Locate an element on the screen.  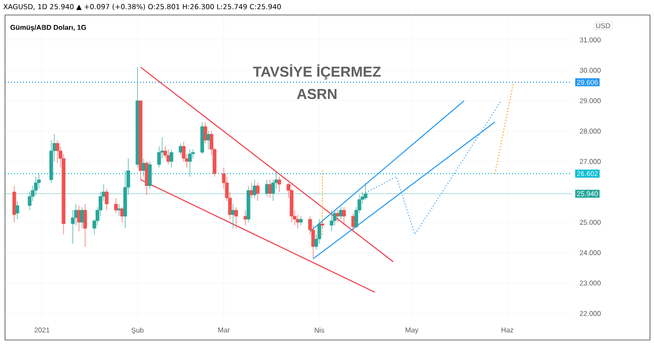
annotation: ASRN is located at coordinates (316, 94).